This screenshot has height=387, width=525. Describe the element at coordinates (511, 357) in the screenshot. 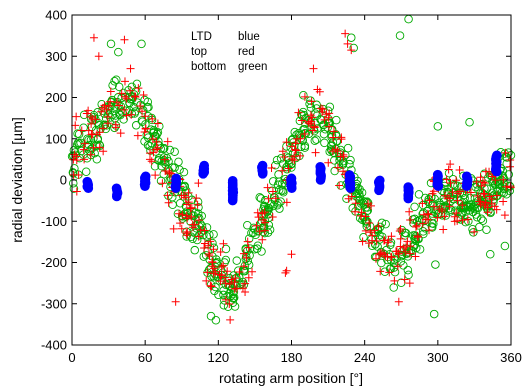

I see `x-tick-label: 360` at that location.